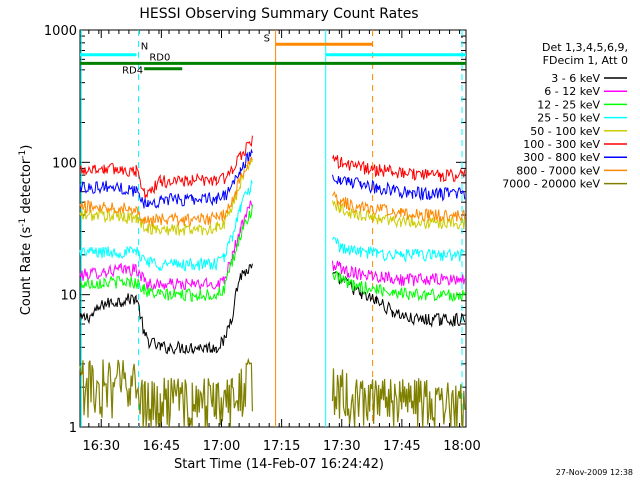 The width and height of the screenshot is (640, 480). Describe the element at coordinates (565, 131) in the screenshot. I see `legend-label: 50 - 100 keV` at that location.